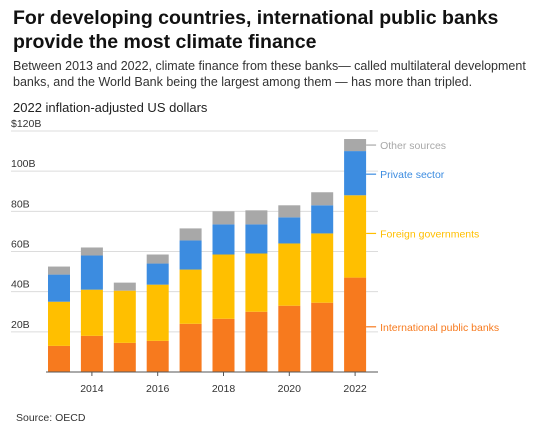 This screenshot has height=435, width=535. I want to click on y-tick-label: 80B, so click(20, 204).